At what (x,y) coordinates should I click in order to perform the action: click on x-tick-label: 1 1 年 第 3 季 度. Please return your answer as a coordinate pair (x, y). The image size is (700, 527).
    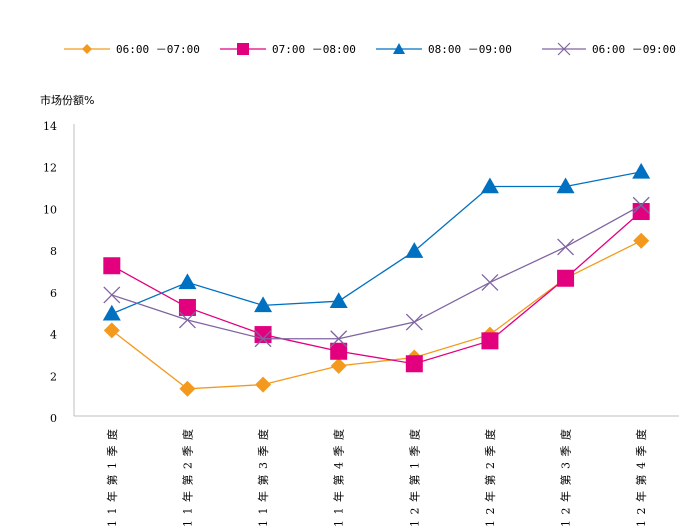
    Looking at the image, I should click on (263, 477).